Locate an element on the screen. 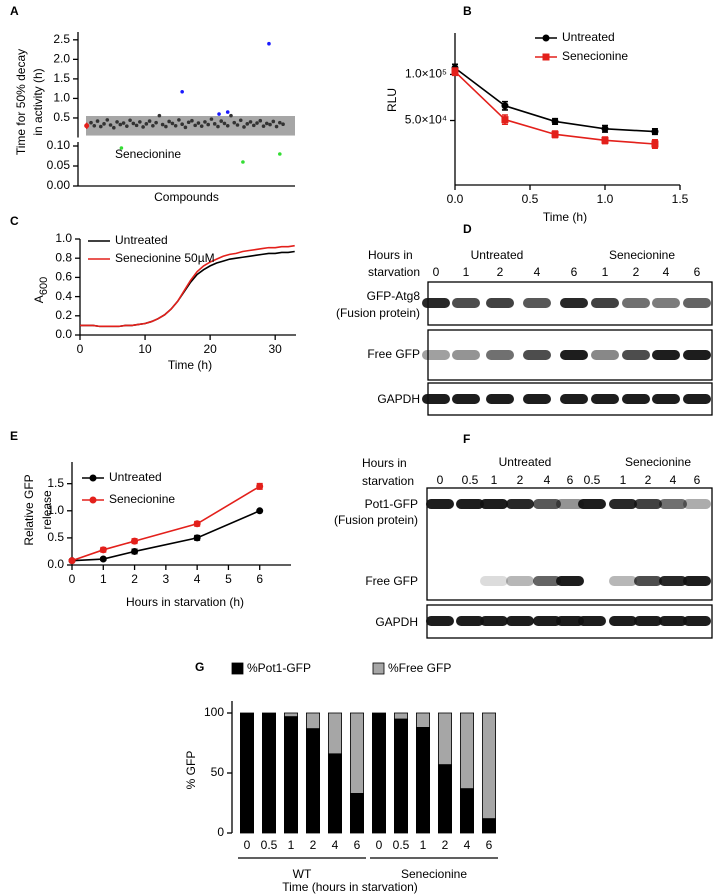 This screenshot has height=896, width=714. row-label: (Fusion protein) is located at coordinates (376, 520).